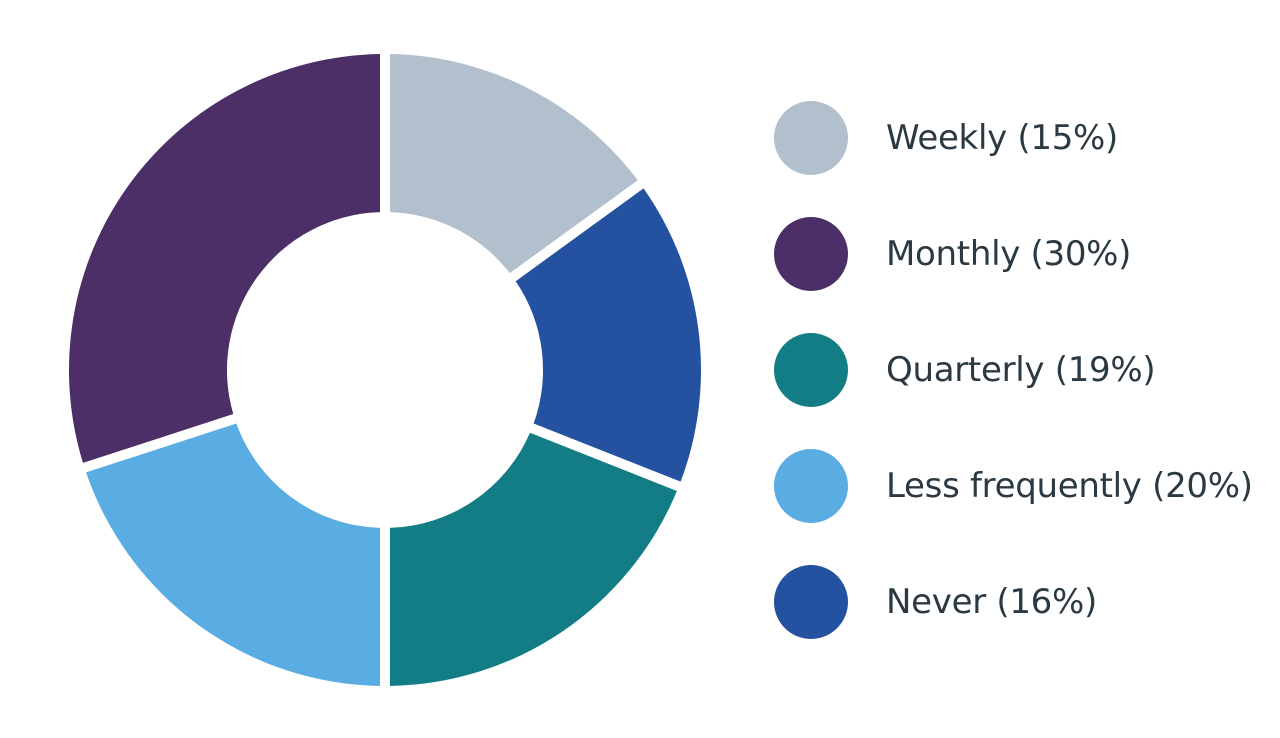 The width and height of the screenshot is (1280, 738). What do you see at coordinates (514, 164) in the screenshot?
I see `slice-weekly` at bounding box center [514, 164].